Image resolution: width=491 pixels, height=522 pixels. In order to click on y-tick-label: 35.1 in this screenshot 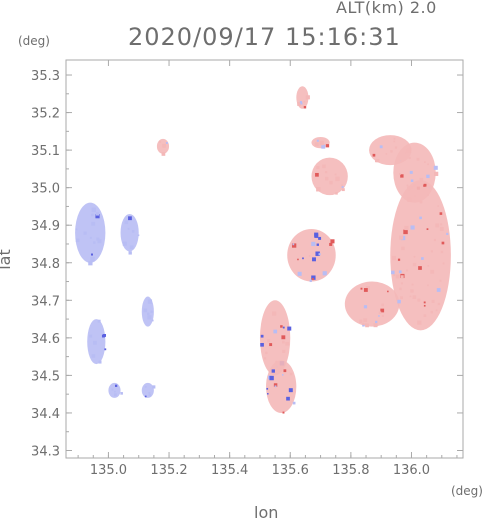, I will do `click(45, 151)`.